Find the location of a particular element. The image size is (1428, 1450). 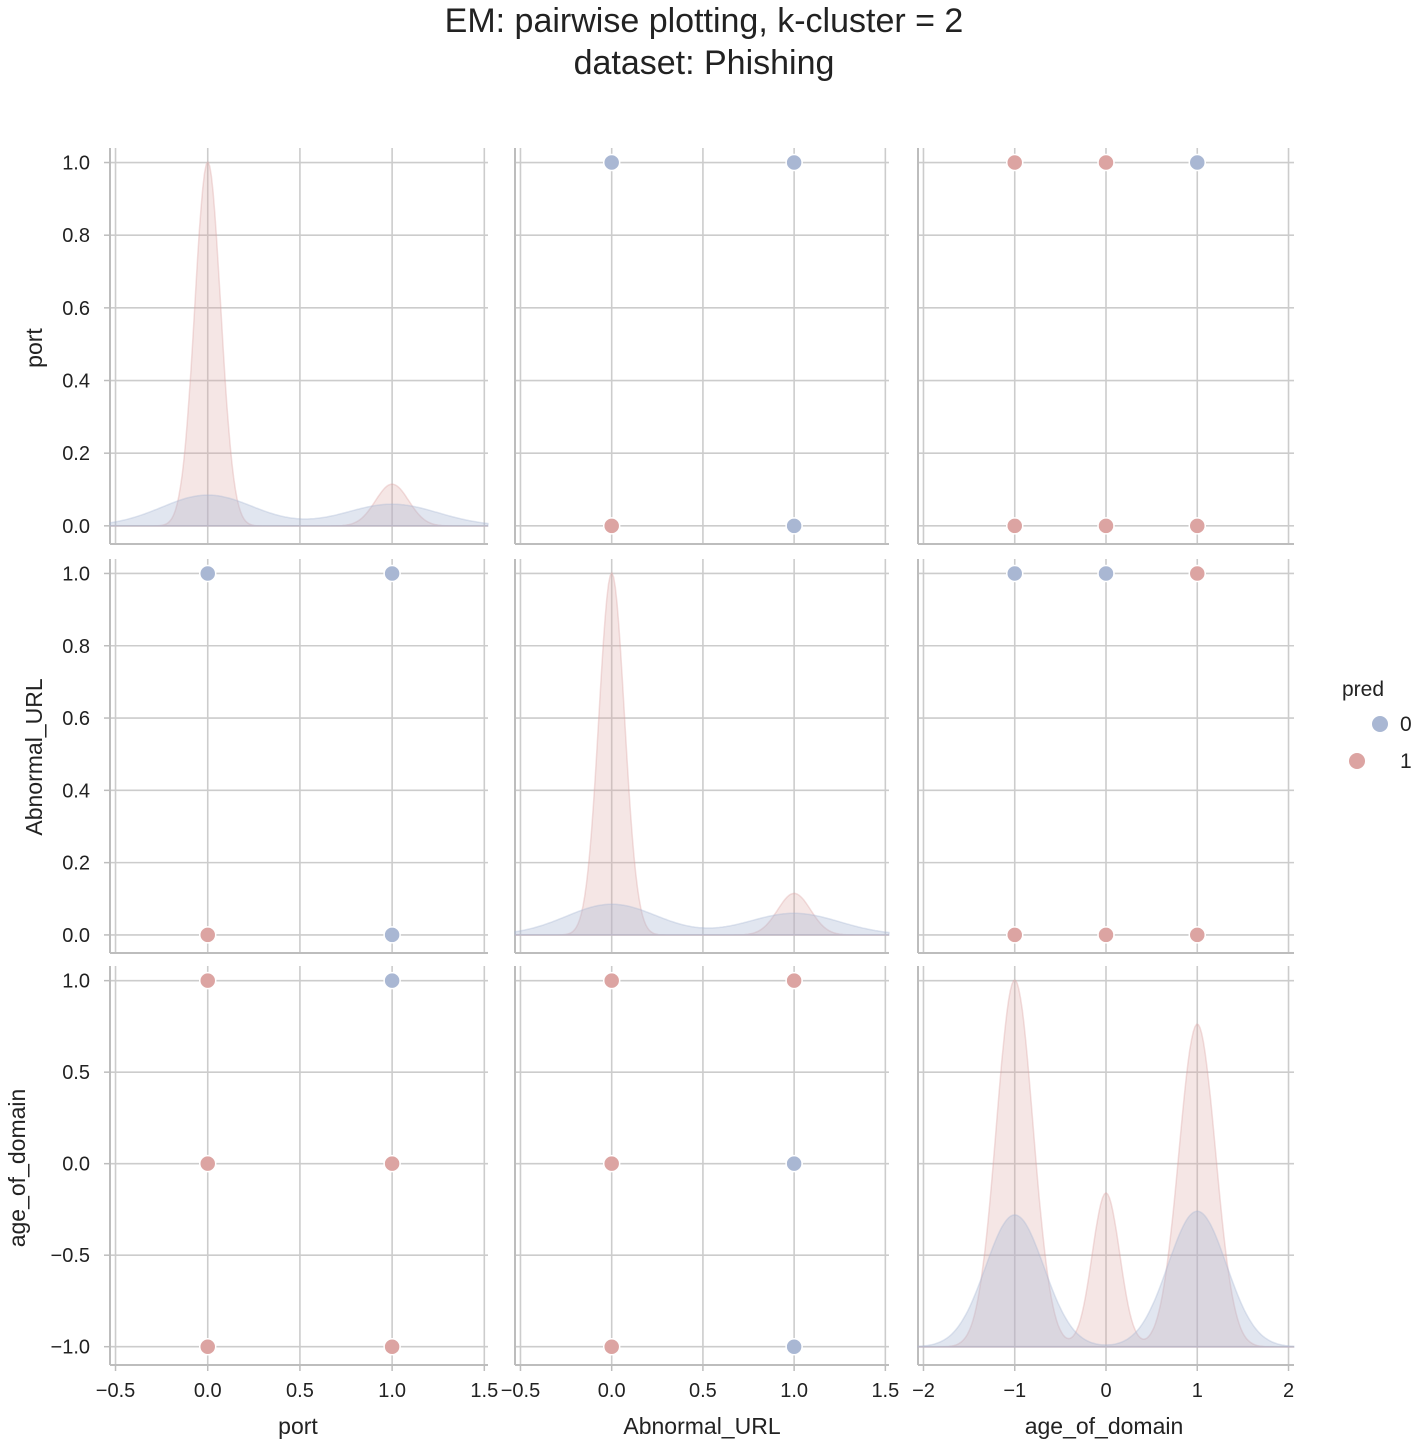

legend: pred 0 1 is located at coordinates (1377, 725).